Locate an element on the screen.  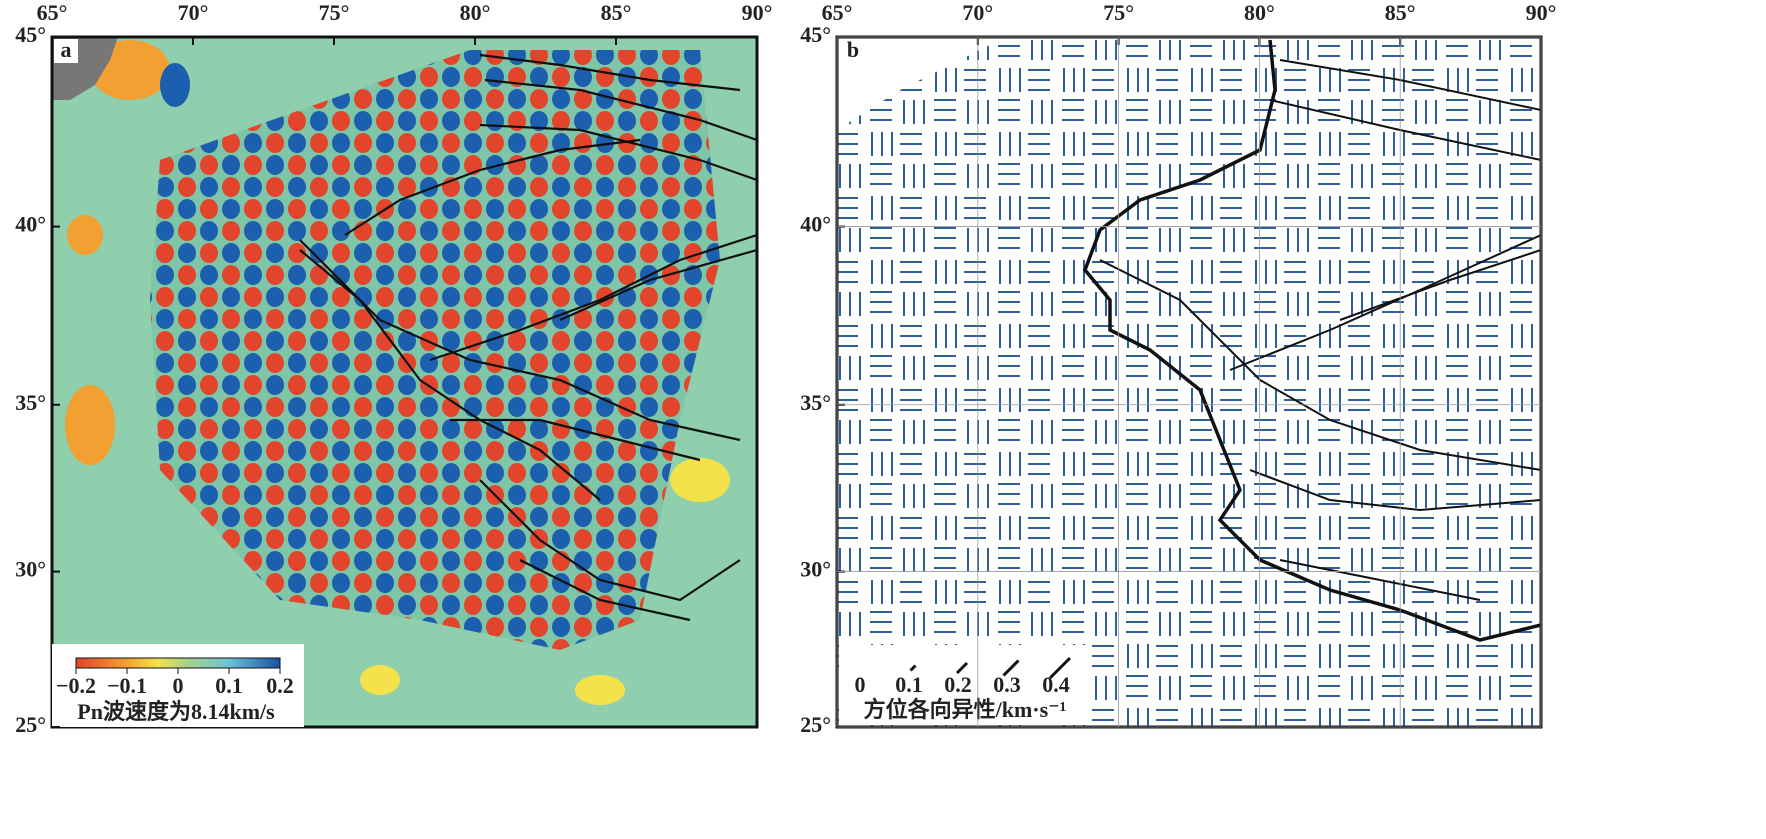
legend-tick-label: 0.1 is located at coordinates (909, 684).